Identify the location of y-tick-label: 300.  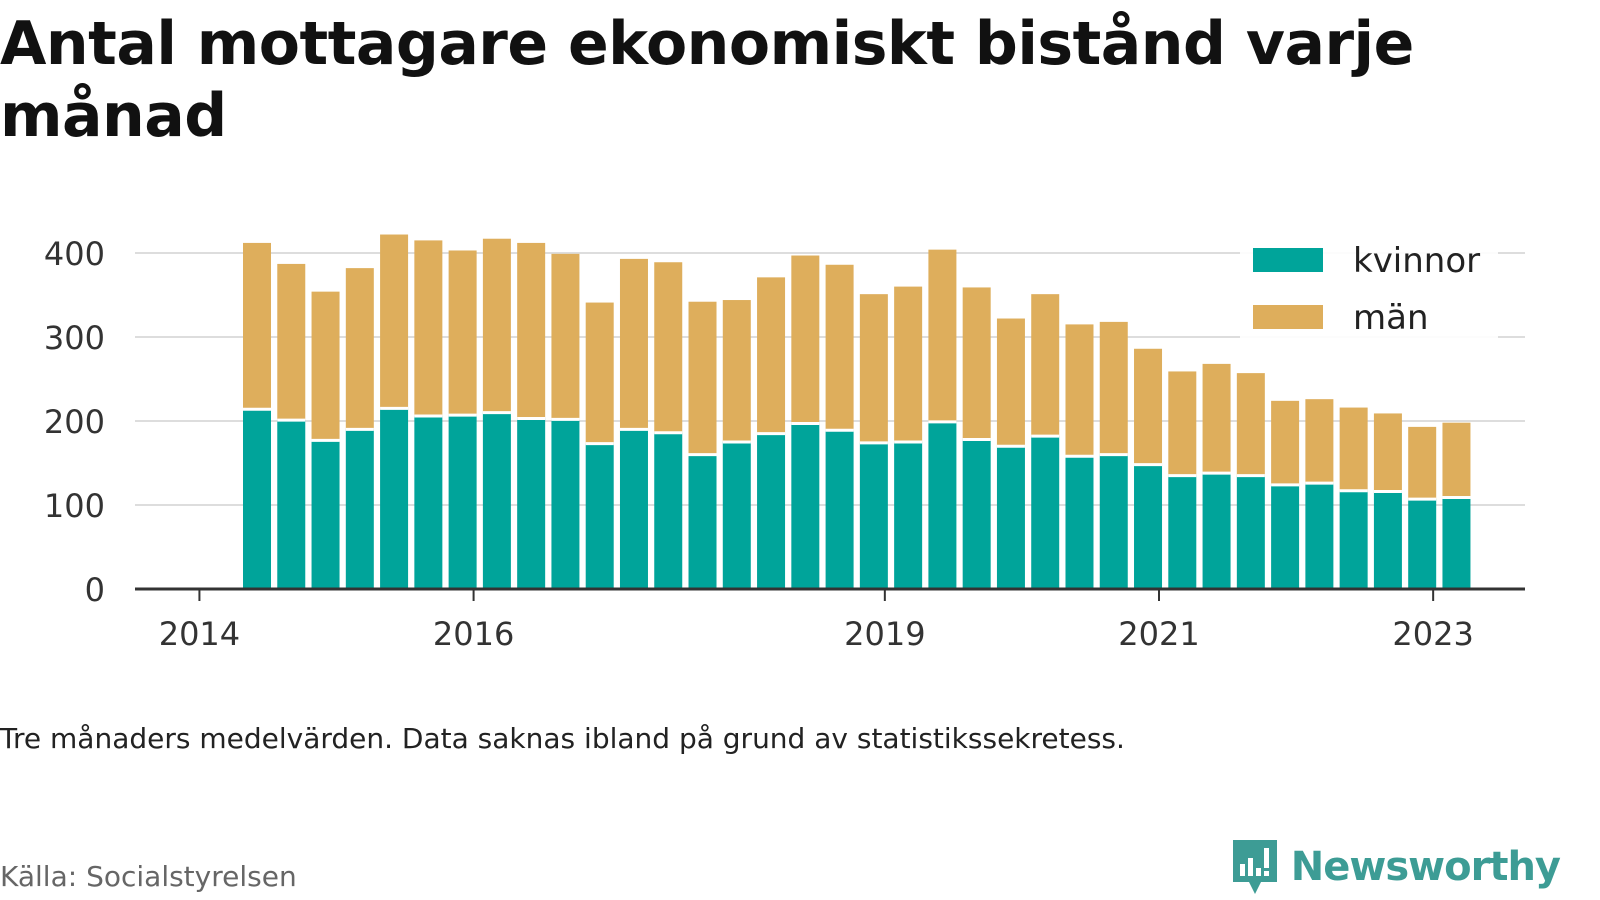
(74, 338).